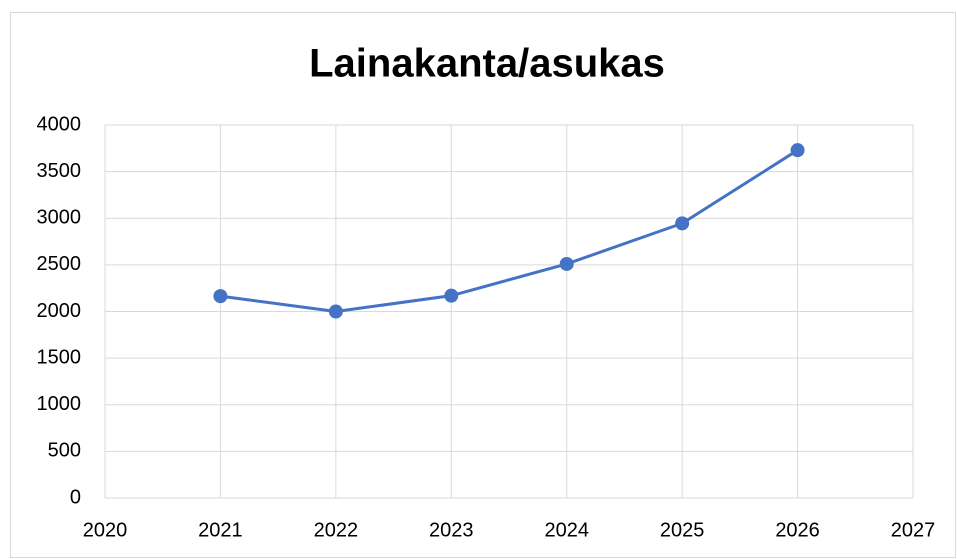  What do you see at coordinates (75, 497) in the screenshot?
I see `y-tick-label: 0` at bounding box center [75, 497].